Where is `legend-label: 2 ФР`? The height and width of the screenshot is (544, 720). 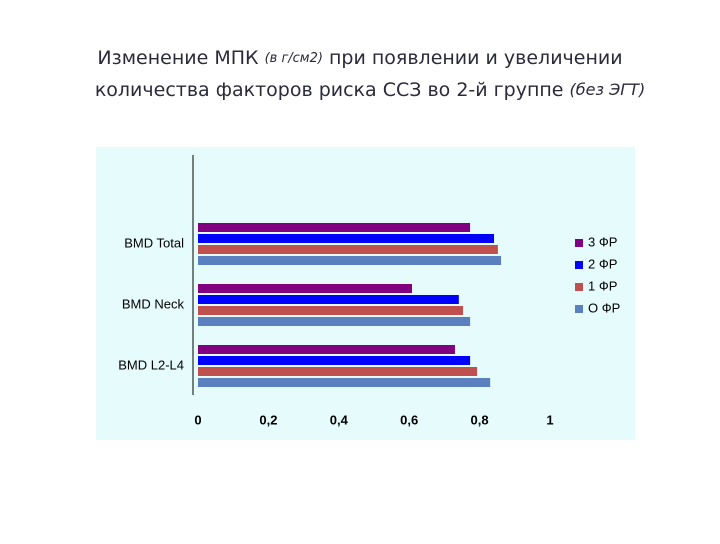 legend-label: 2 ФР is located at coordinates (602, 263).